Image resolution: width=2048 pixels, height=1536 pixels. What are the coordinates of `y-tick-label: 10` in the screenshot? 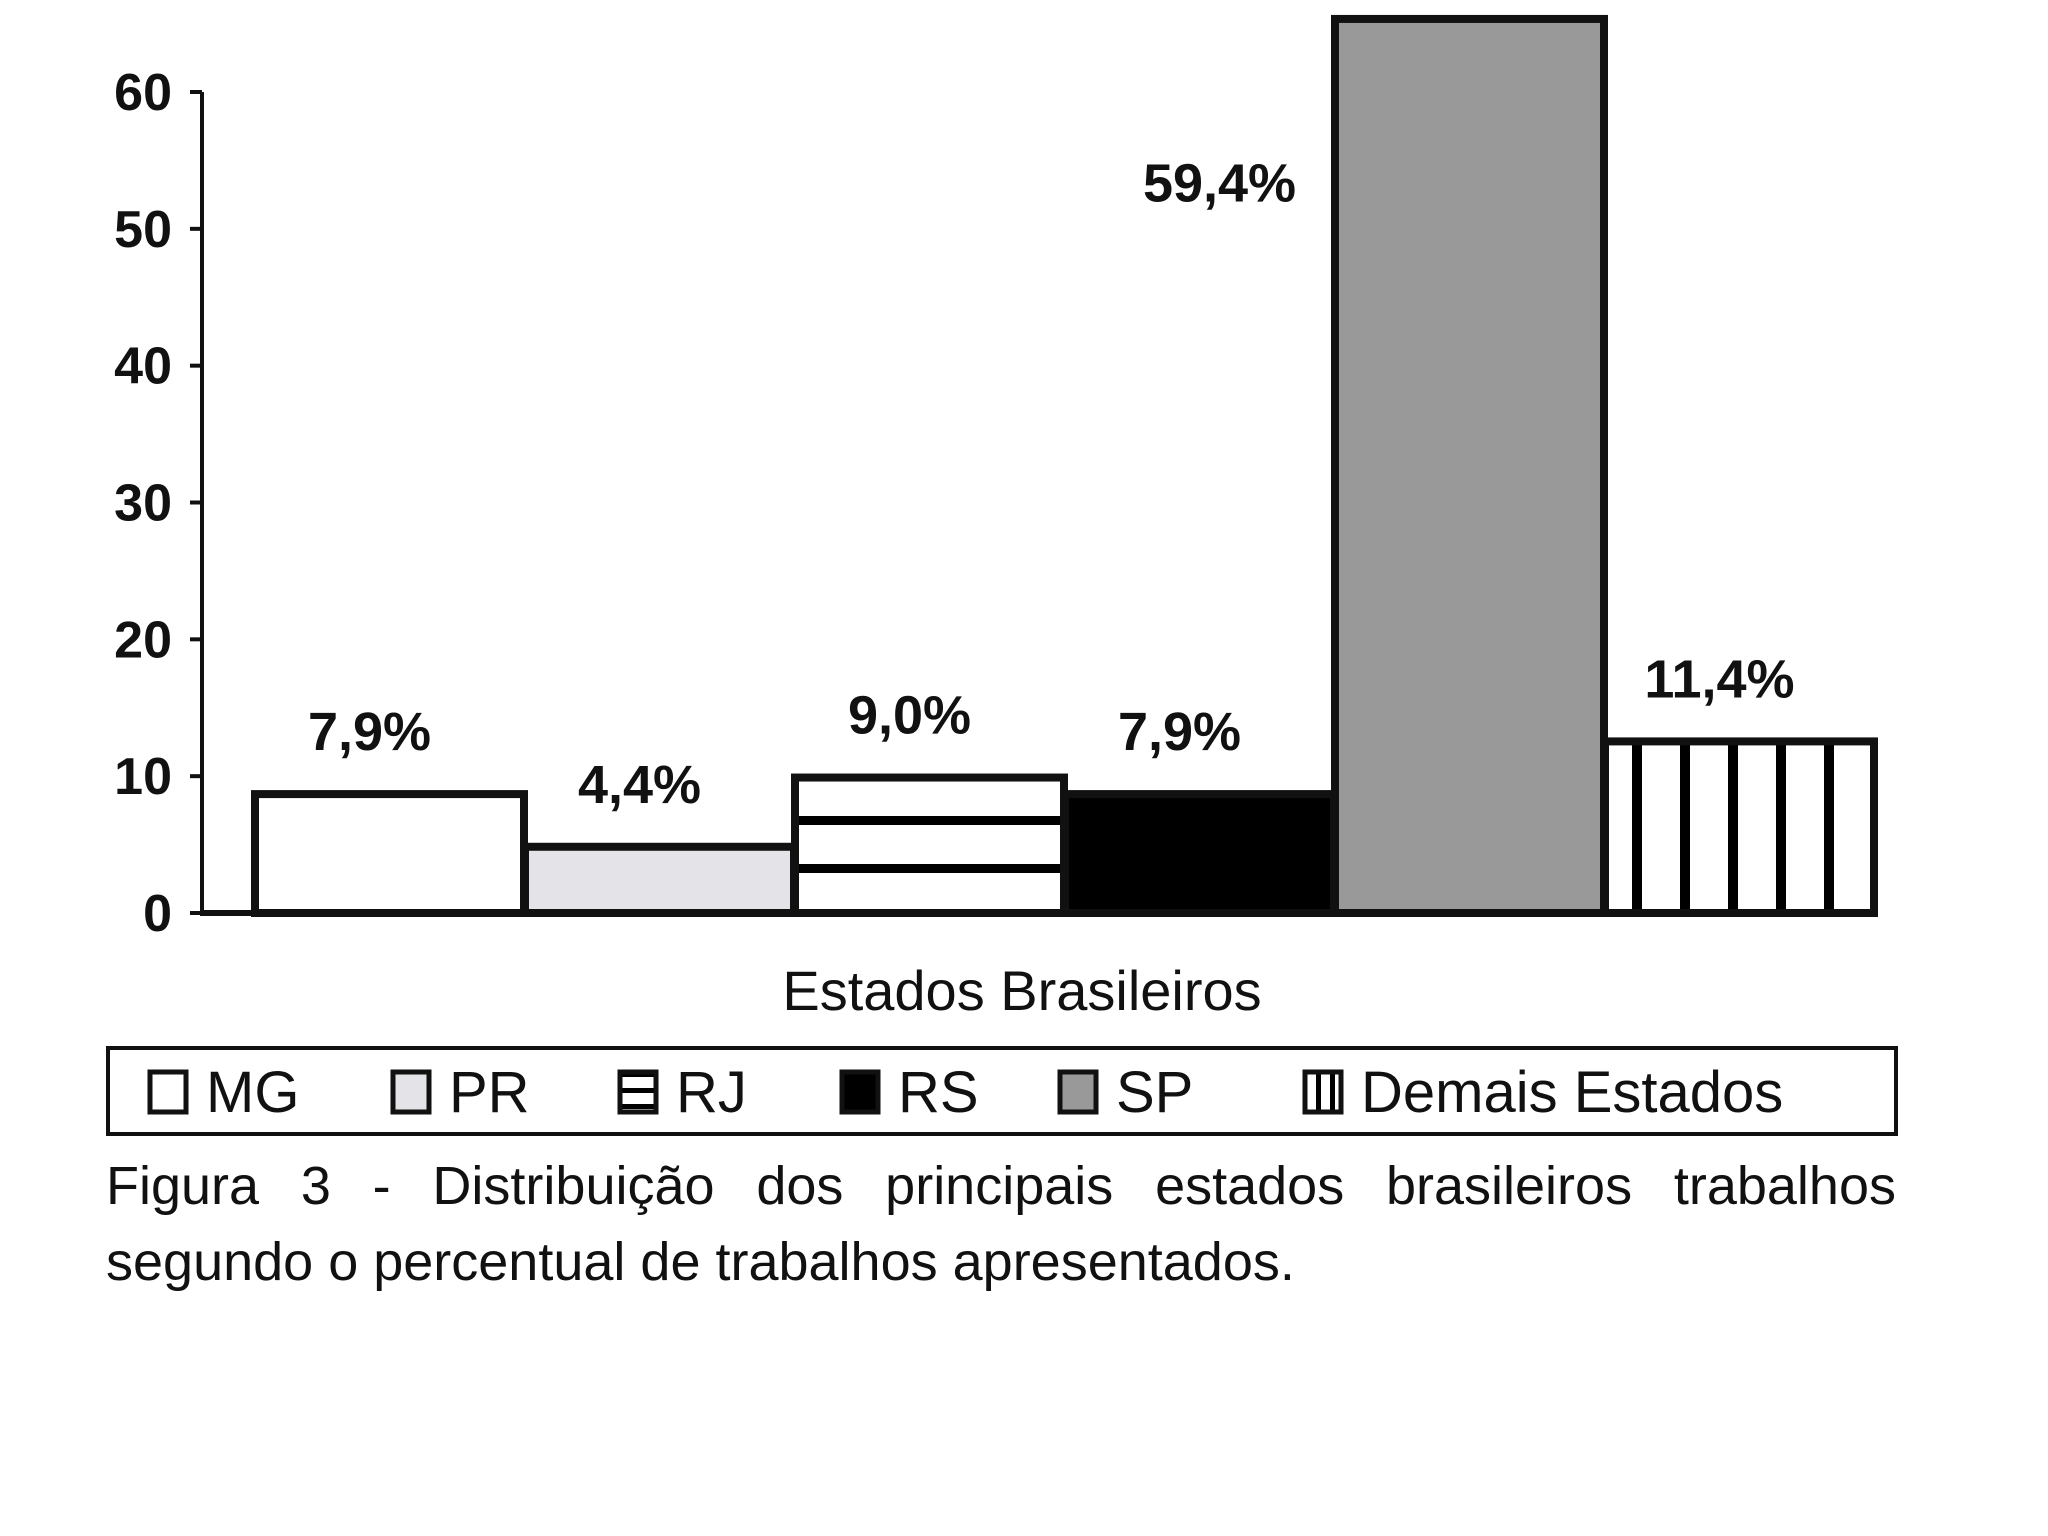 It's located at (143, 777).